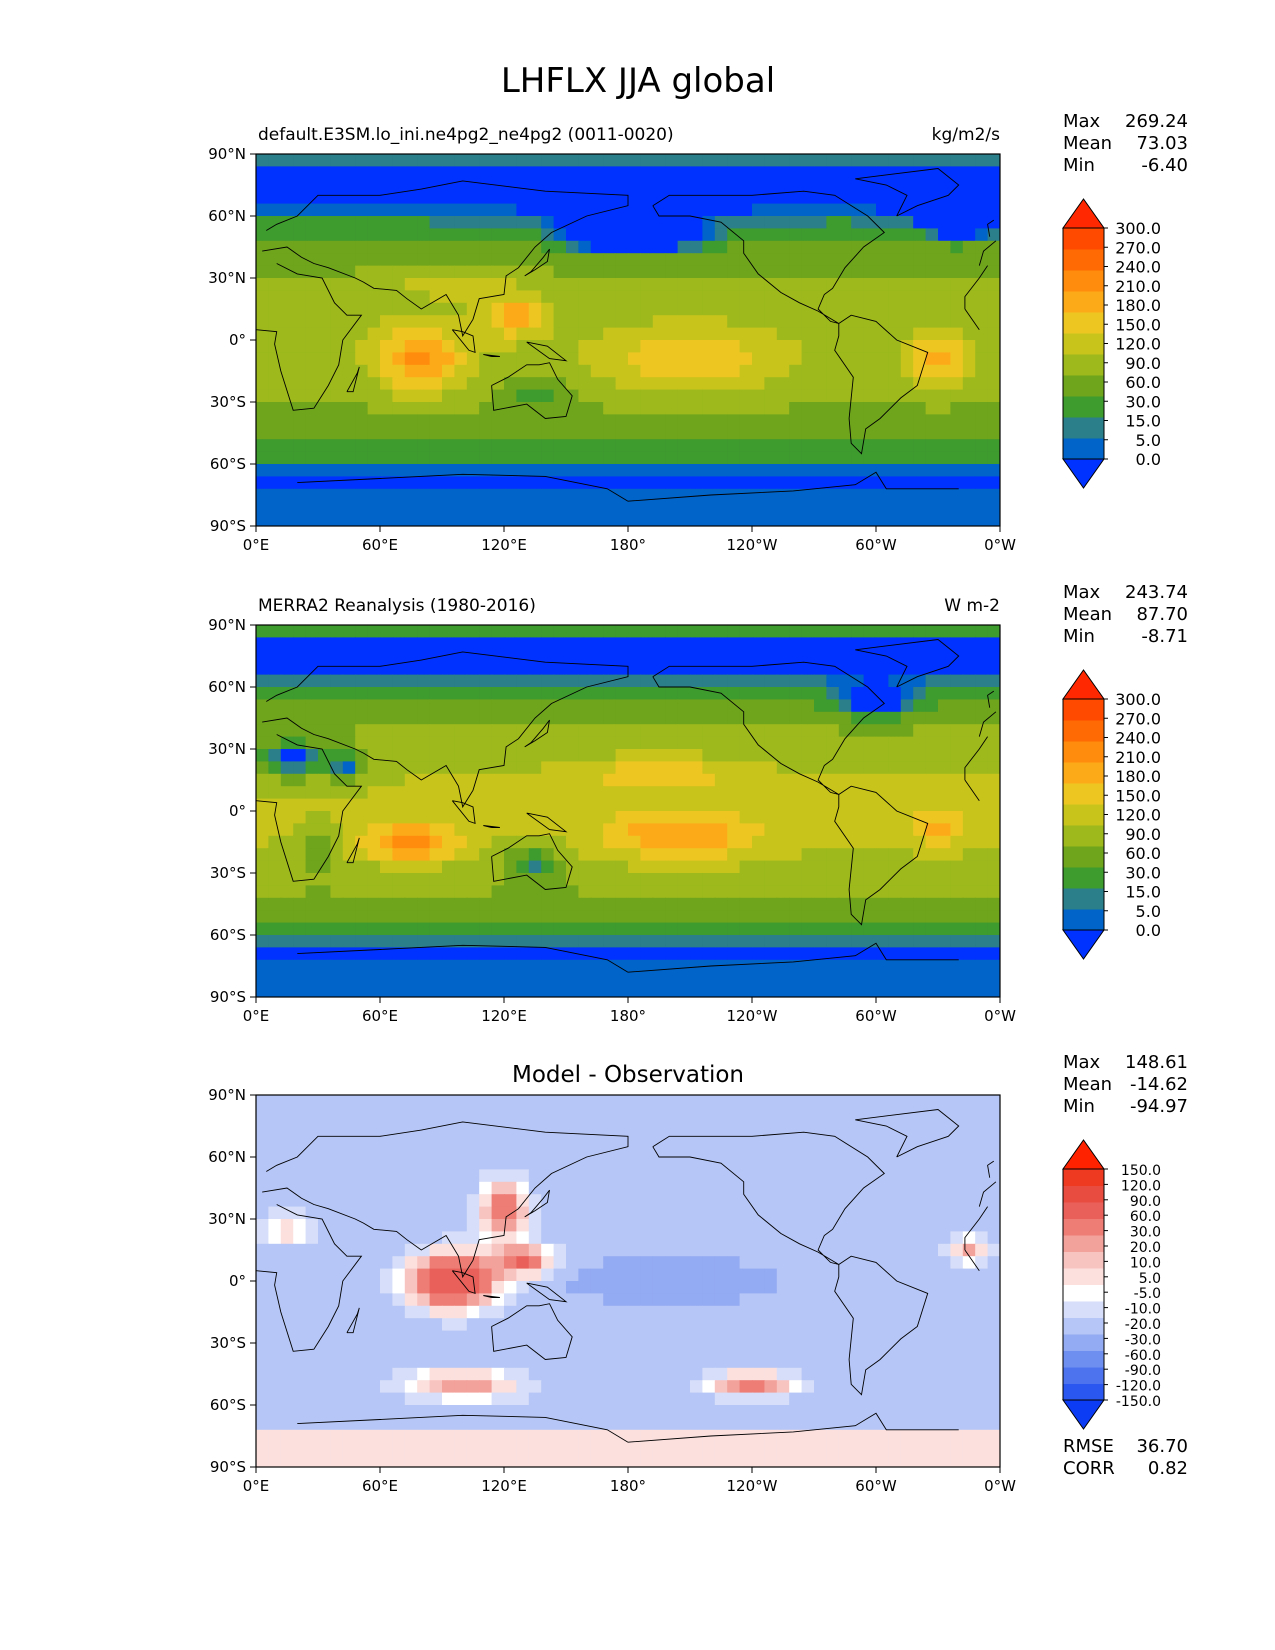 Image resolution: width=1275 pixels, height=1650 pixels. Describe the element at coordinates (504, 1016) in the screenshot. I see `lon-tick-label: 120°E` at that location.